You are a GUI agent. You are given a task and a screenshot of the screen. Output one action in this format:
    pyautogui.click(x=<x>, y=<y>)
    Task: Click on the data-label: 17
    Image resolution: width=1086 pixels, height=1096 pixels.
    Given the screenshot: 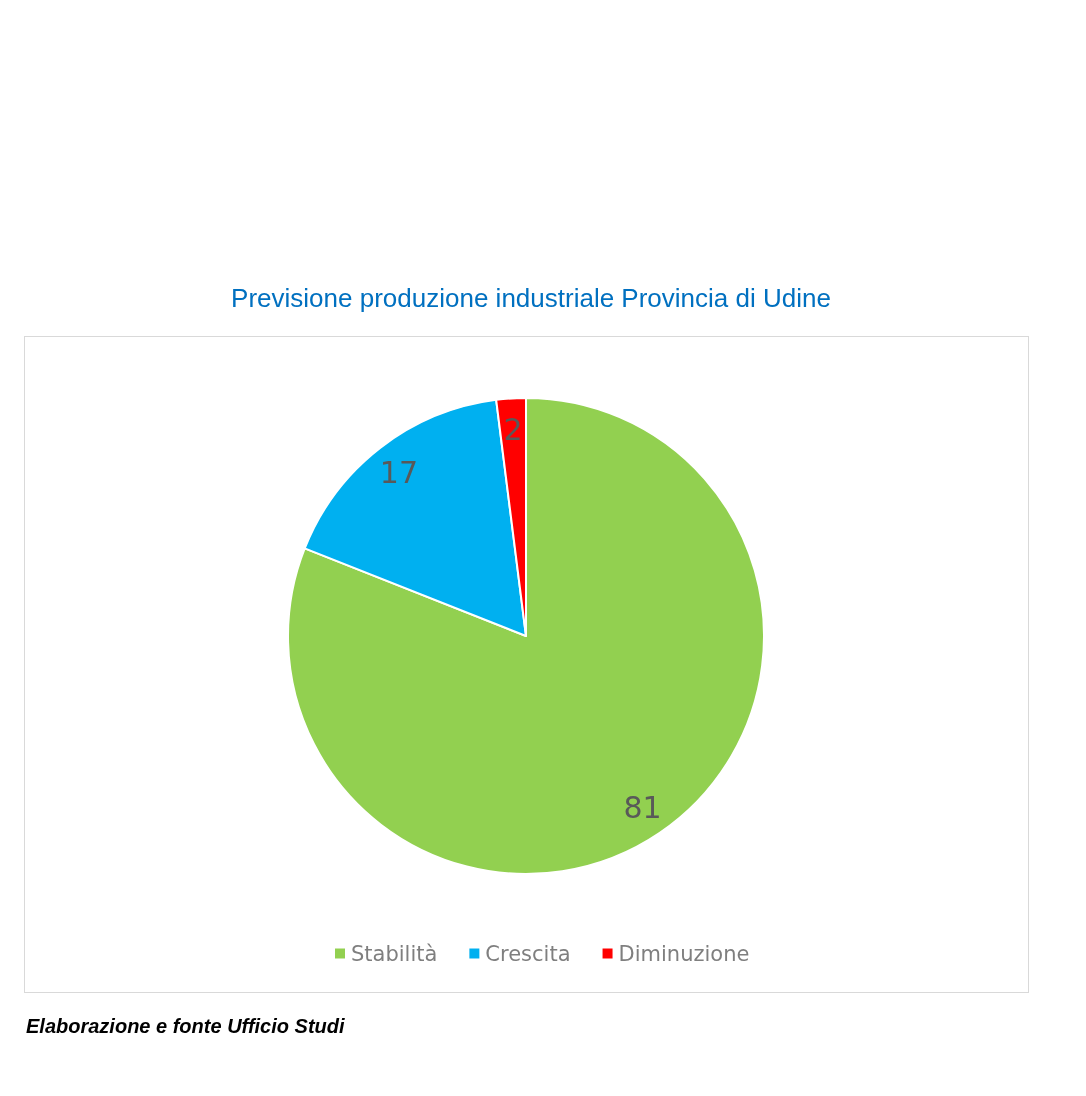 What is the action you would take?
    pyautogui.click(x=398, y=472)
    